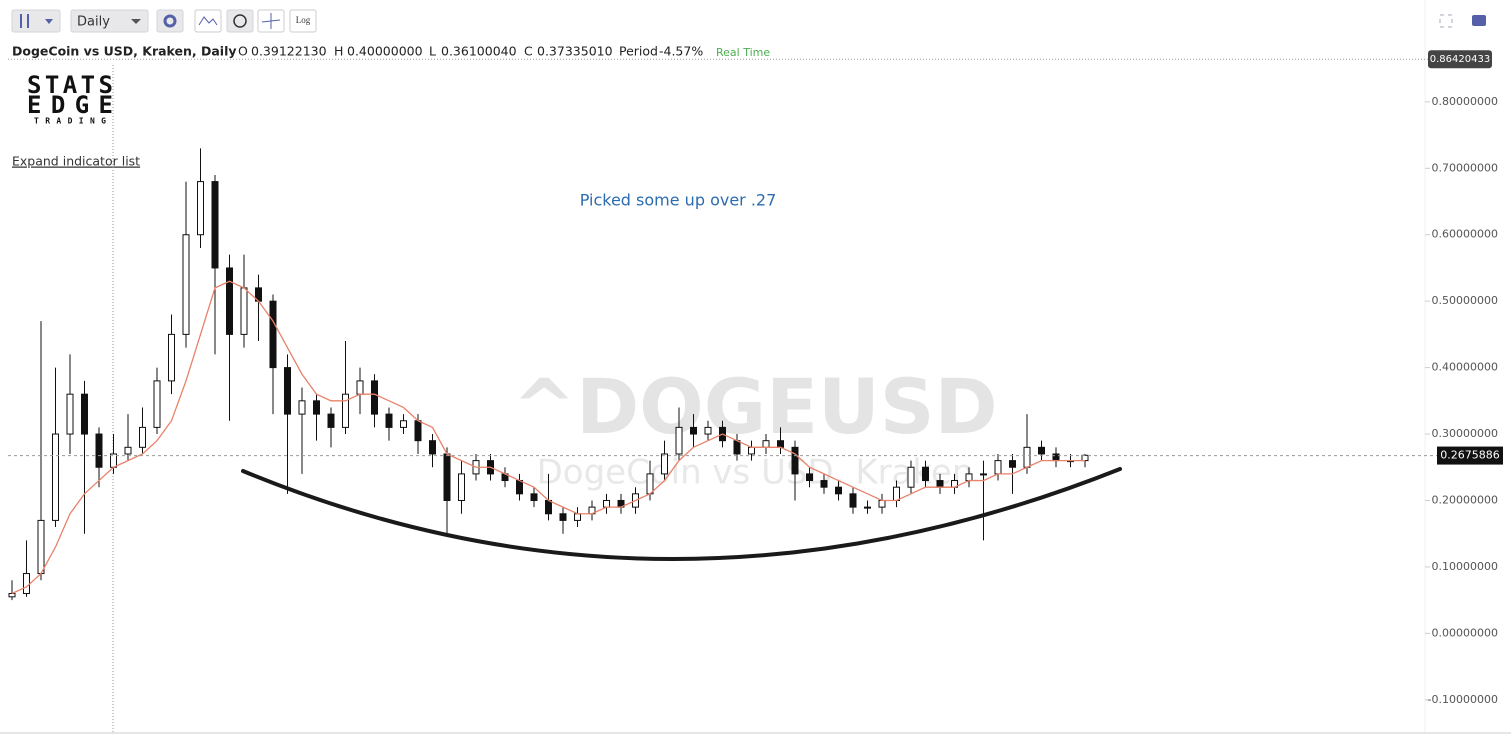 The height and width of the screenshot is (739, 1511). What do you see at coordinates (240, 21) in the screenshot?
I see `time-button` at bounding box center [240, 21].